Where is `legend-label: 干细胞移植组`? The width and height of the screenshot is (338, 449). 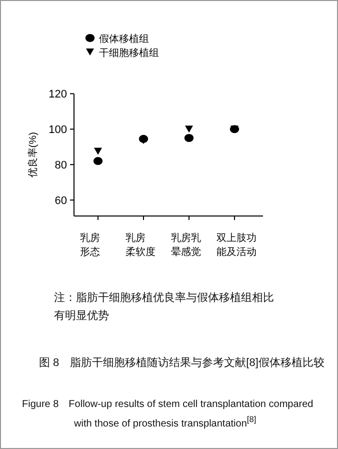 legend-label: 干细胞移植组 is located at coordinates (129, 53).